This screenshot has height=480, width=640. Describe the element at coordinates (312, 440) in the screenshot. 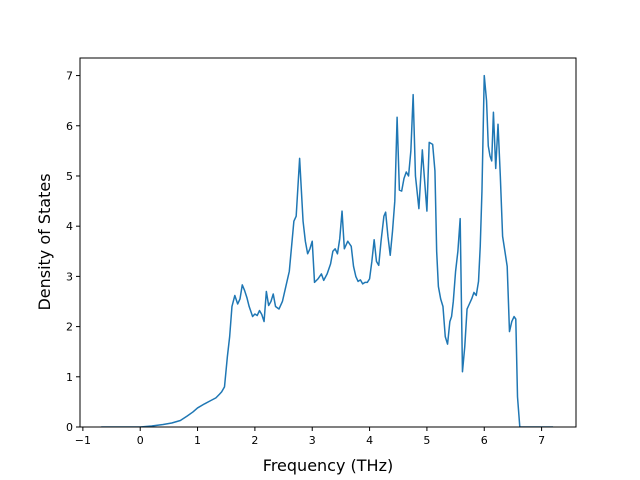

I see `x-tick-label: 3` at that location.